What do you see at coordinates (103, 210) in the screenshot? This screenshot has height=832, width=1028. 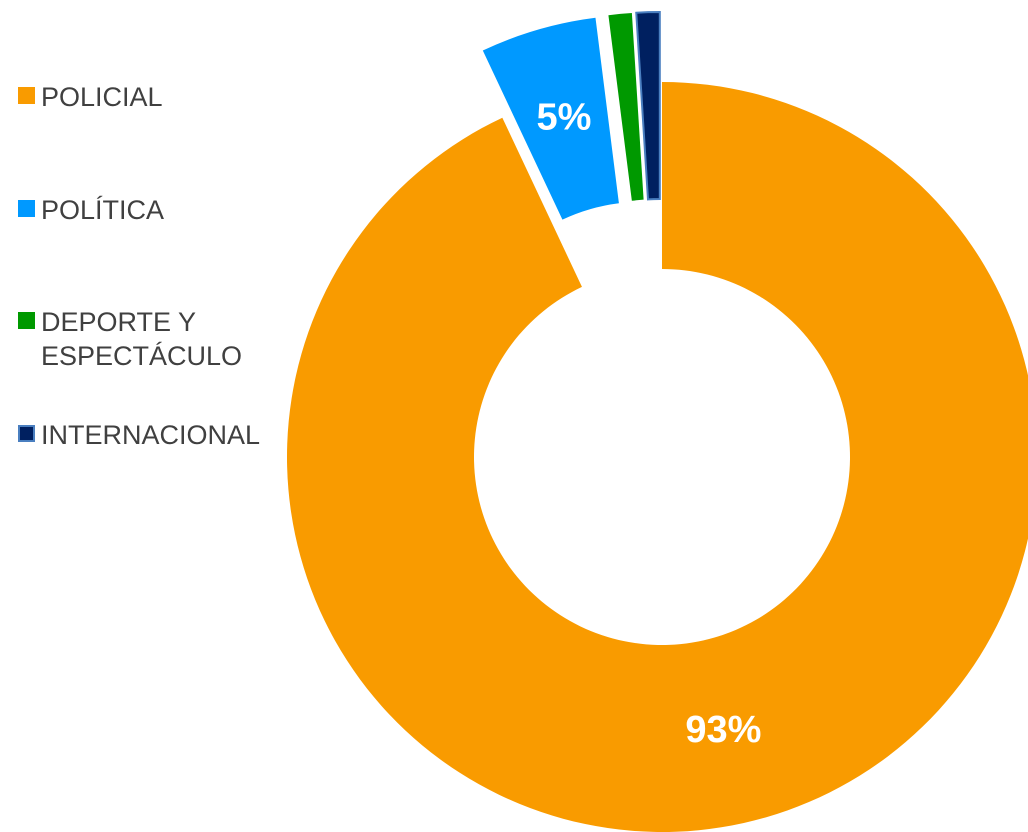 I see `legend-label: POLÍTICA` at bounding box center [103, 210].